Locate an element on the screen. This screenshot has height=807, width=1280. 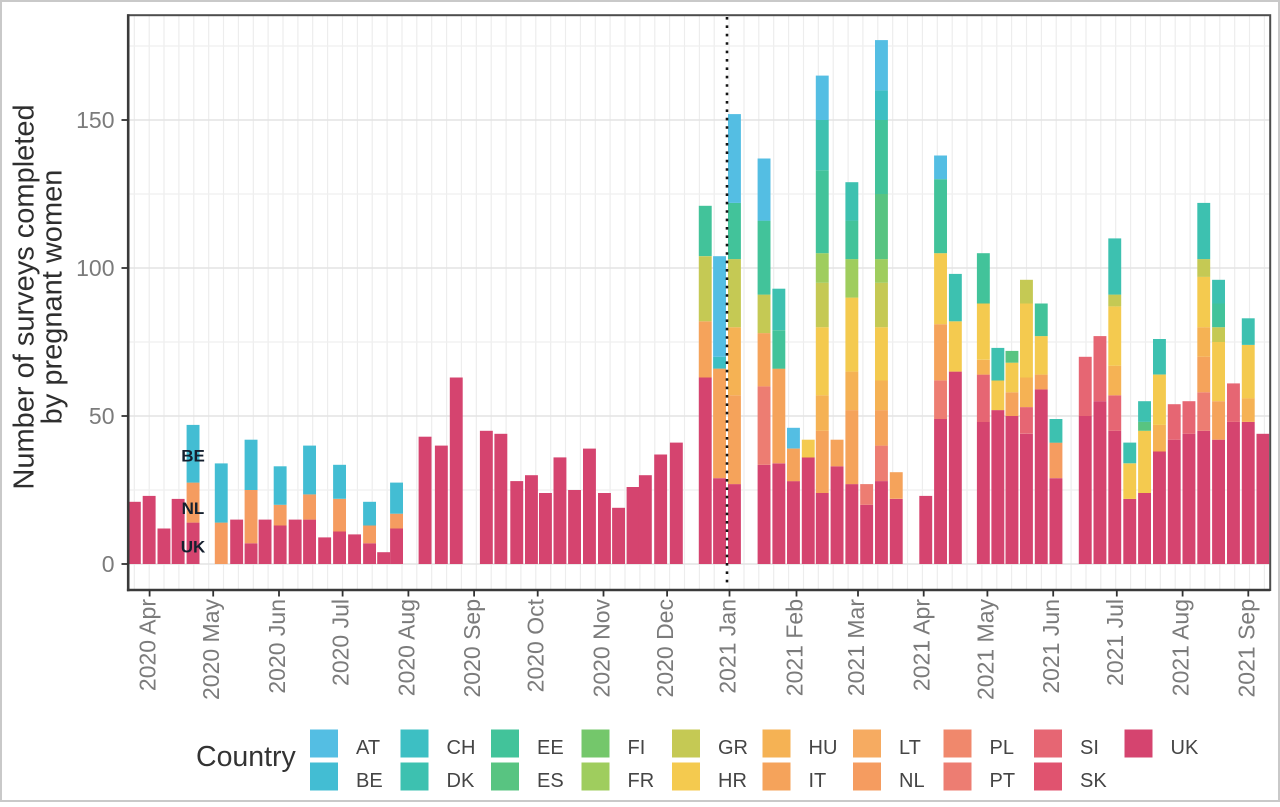
svg-text: ES is located at coordinates (550, 781).